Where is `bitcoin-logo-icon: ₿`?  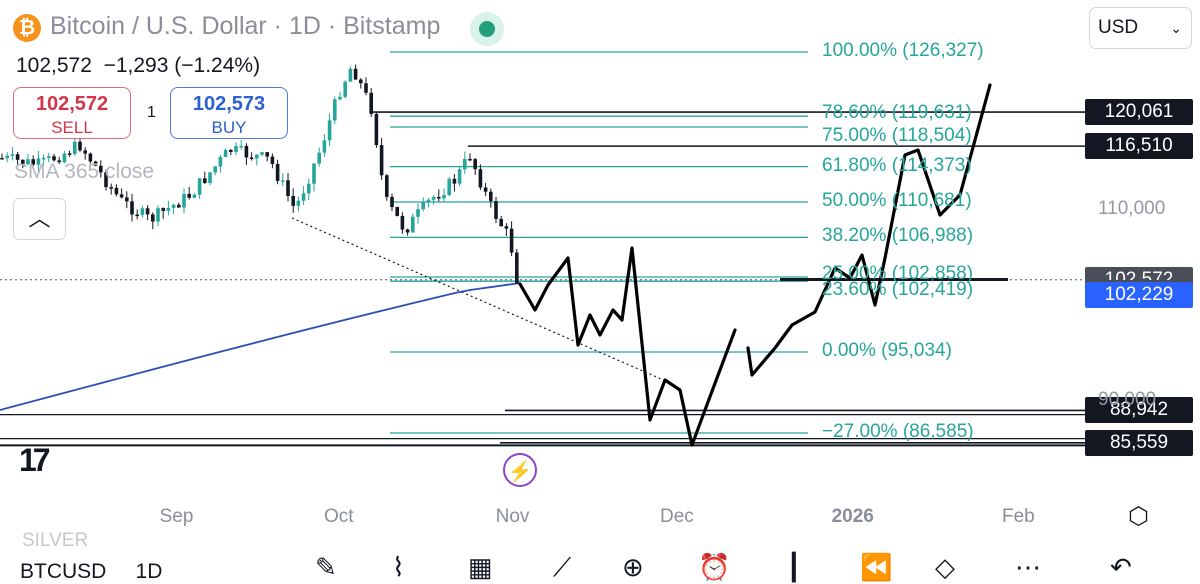
bitcoin-logo-icon: ₿ is located at coordinates (27, 28).